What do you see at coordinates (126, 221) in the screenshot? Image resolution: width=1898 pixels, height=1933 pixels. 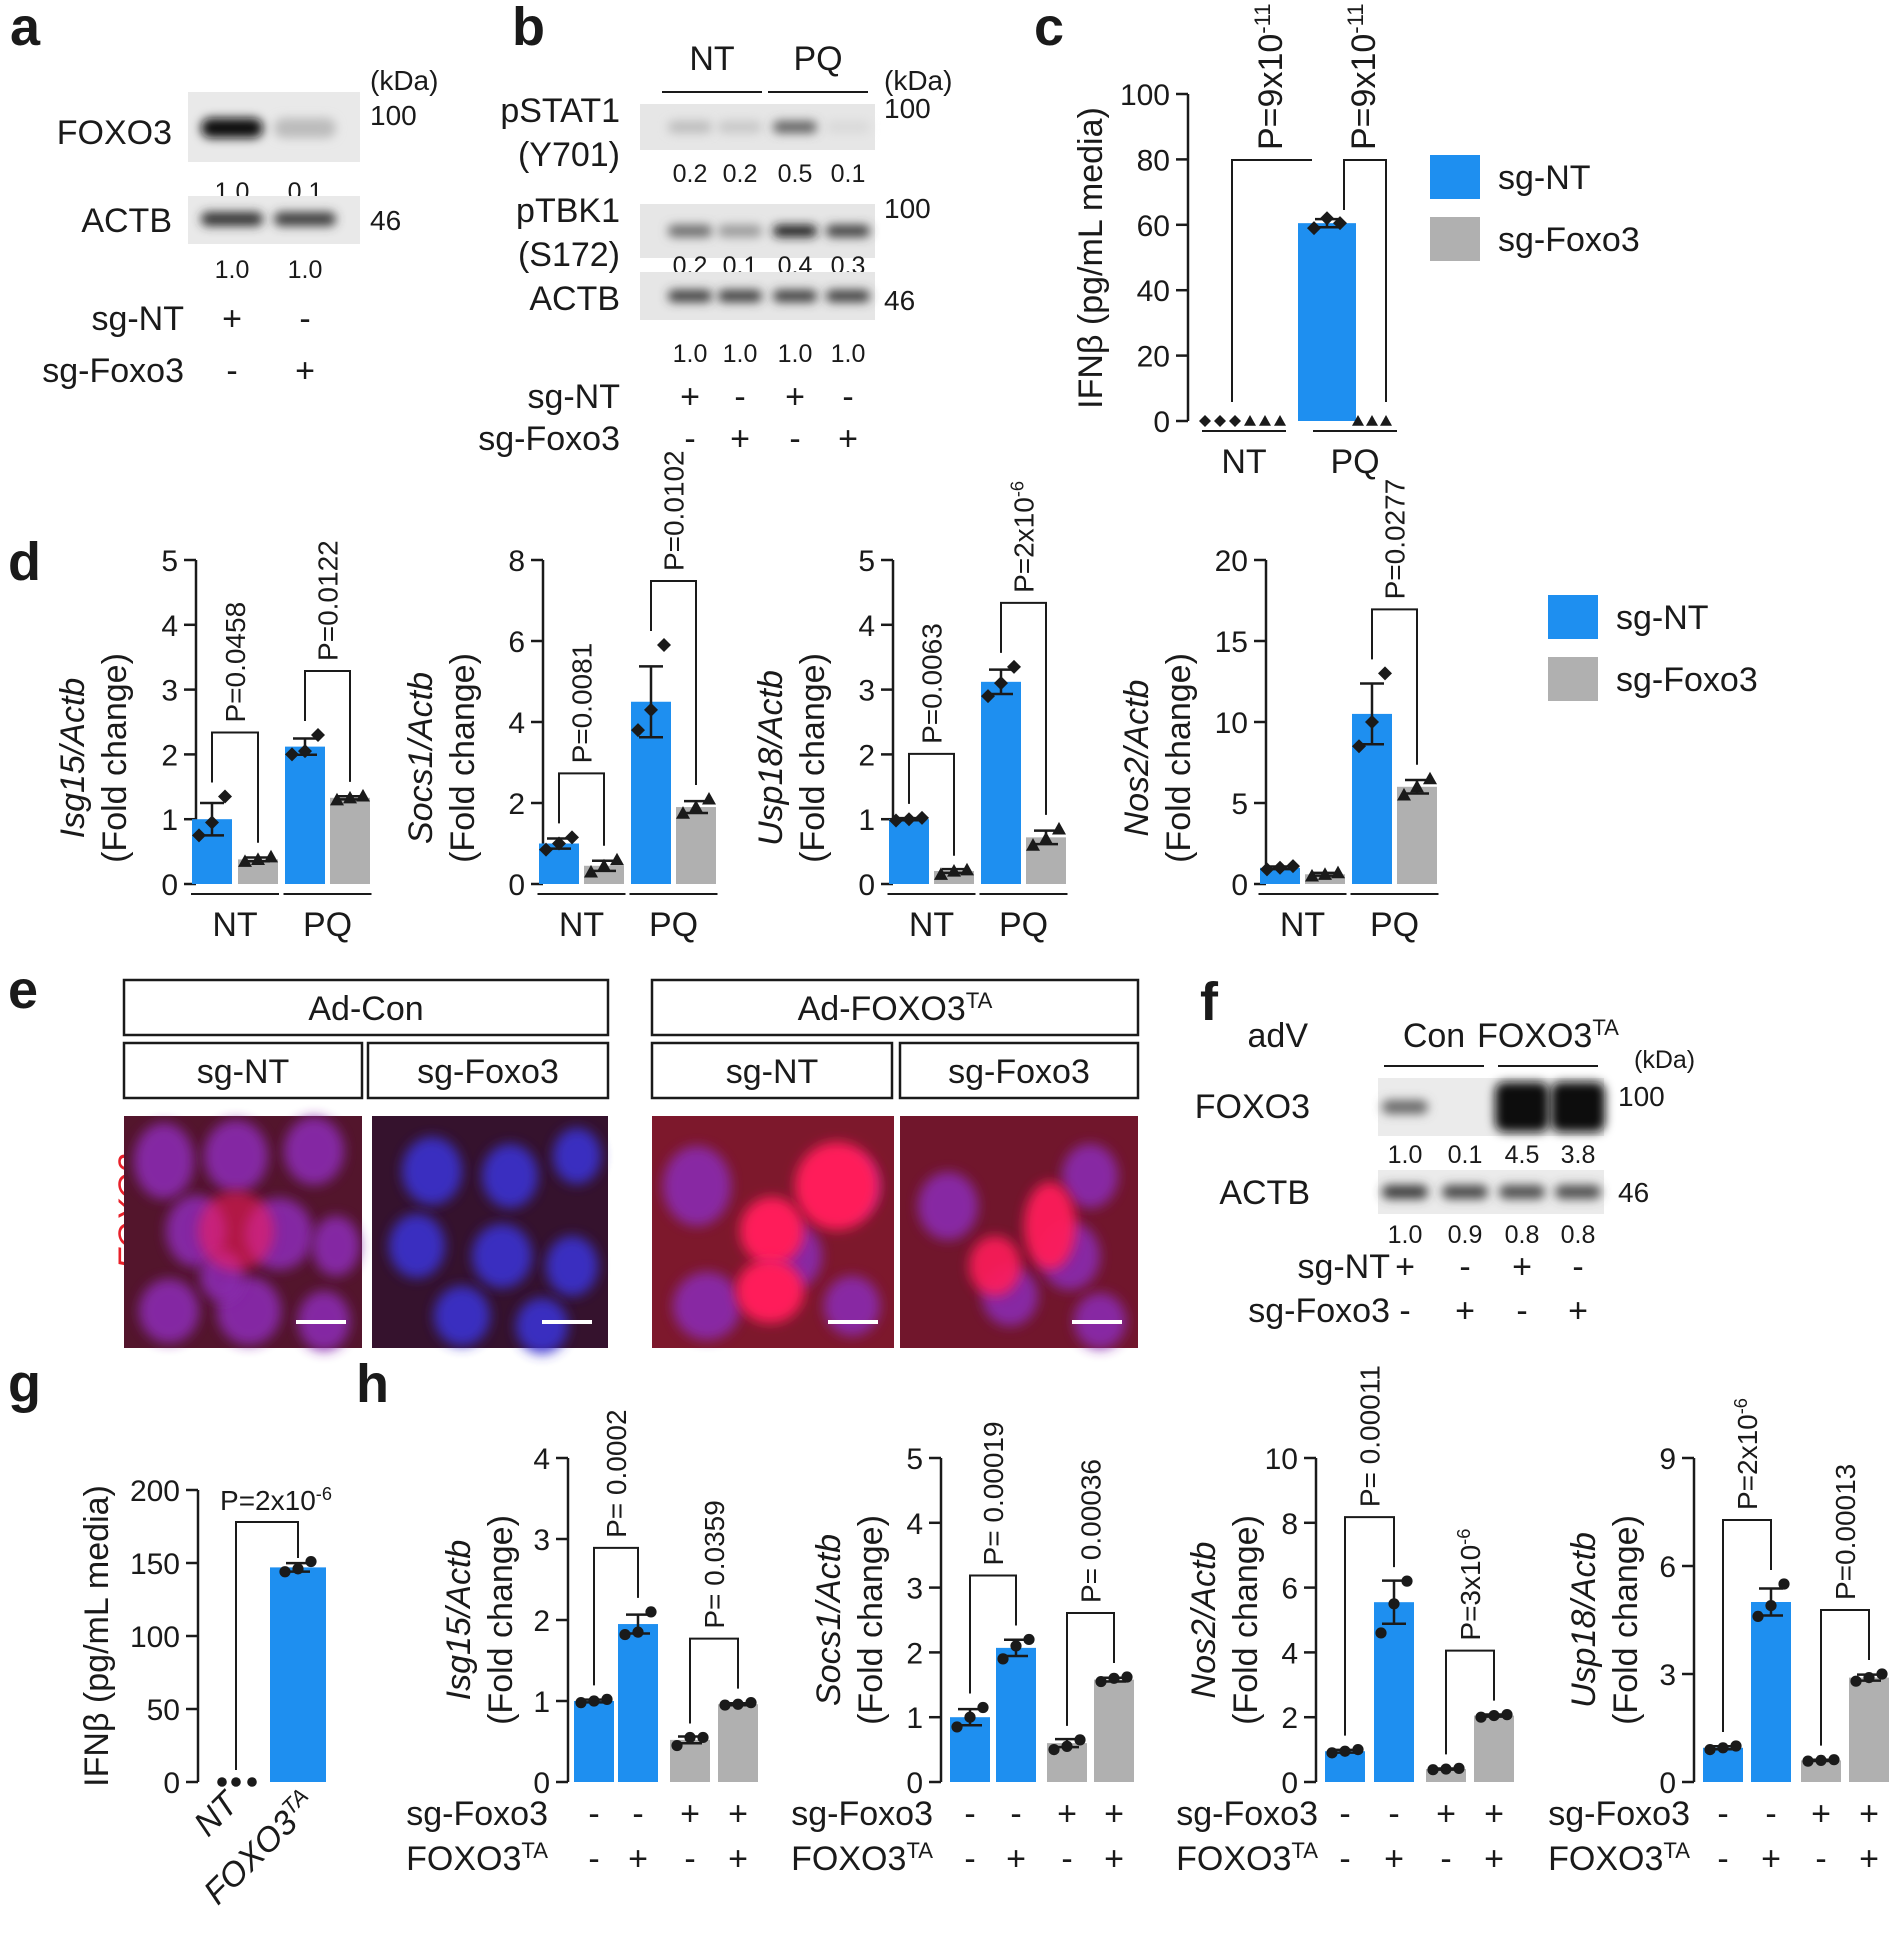 I see `blot-row-label-a: ACTB` at bounding box center [126, 221].